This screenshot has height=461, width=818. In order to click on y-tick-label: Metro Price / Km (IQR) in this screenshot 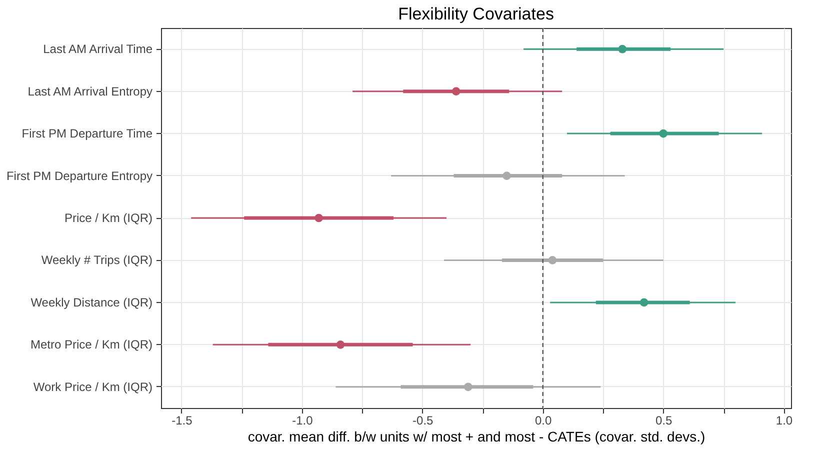, I will do `click(91, 345)`.